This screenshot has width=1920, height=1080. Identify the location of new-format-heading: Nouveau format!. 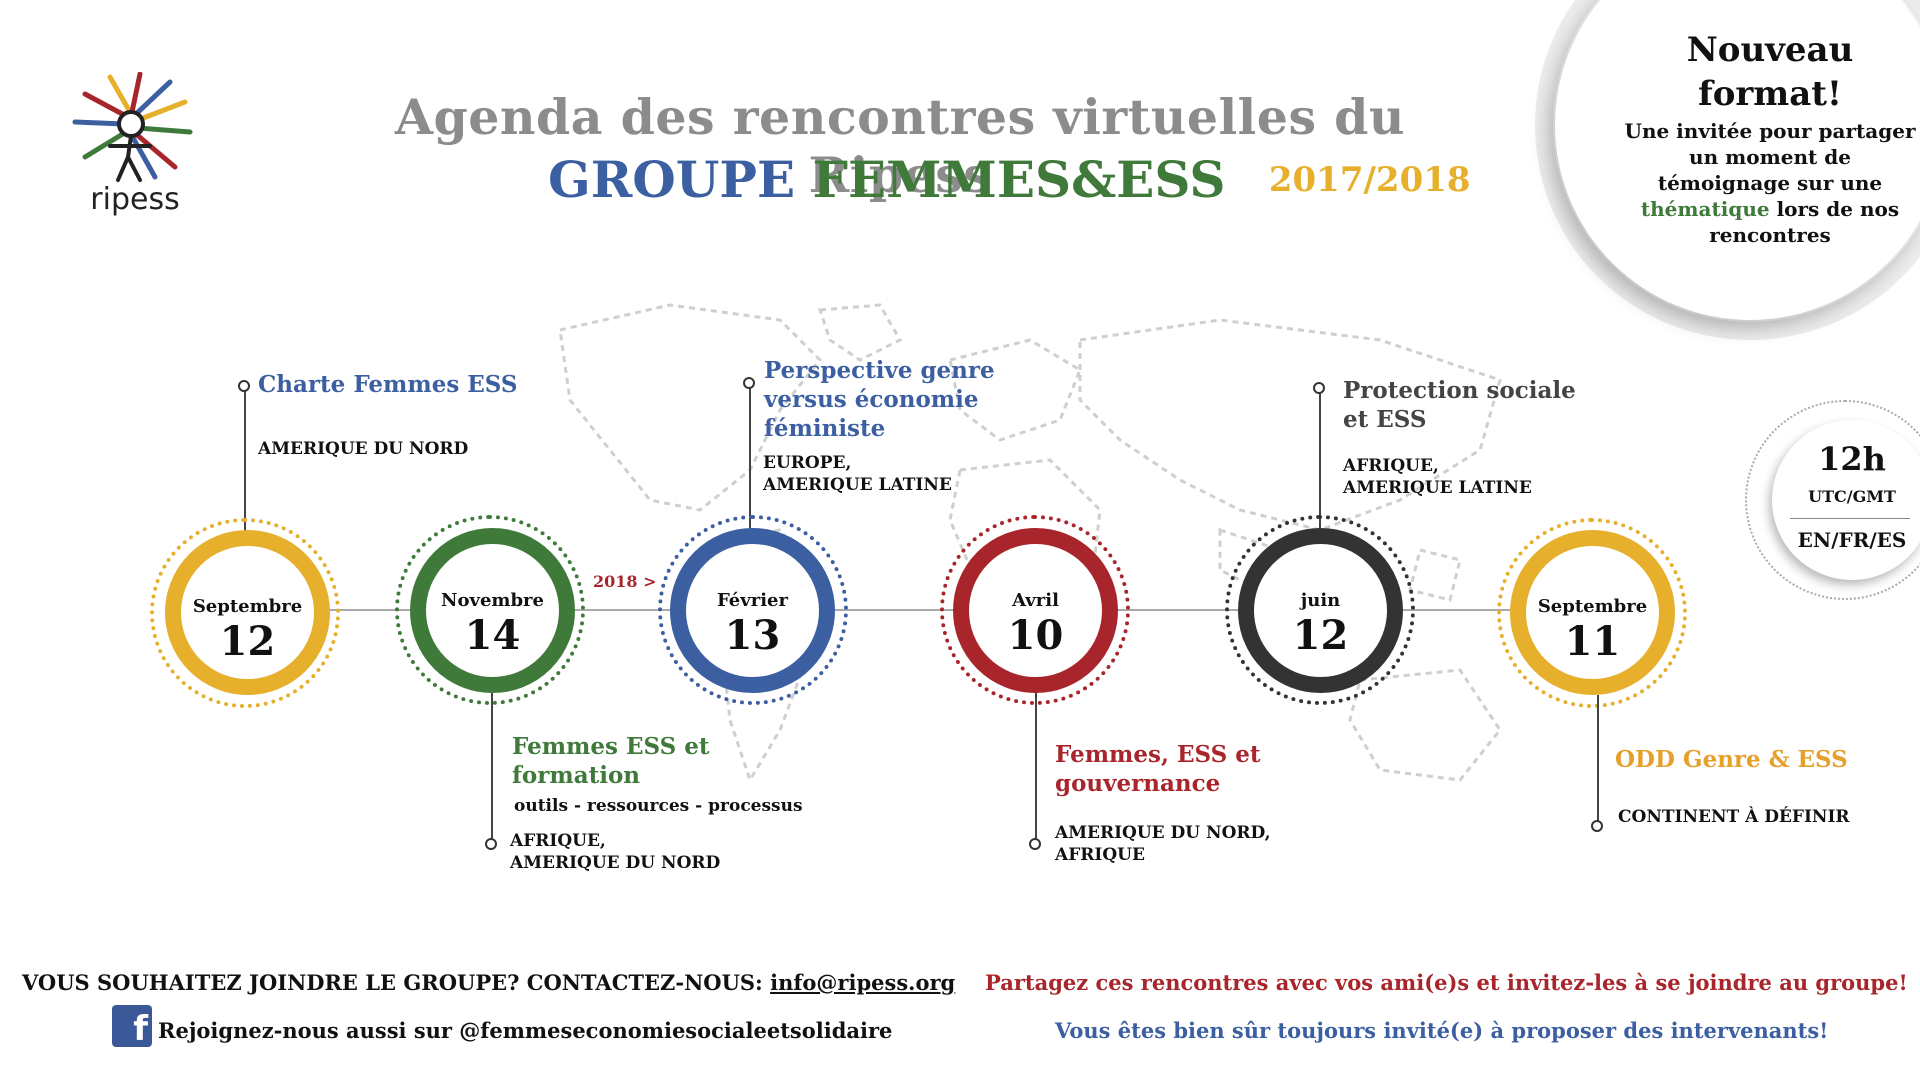
(1770, 72).